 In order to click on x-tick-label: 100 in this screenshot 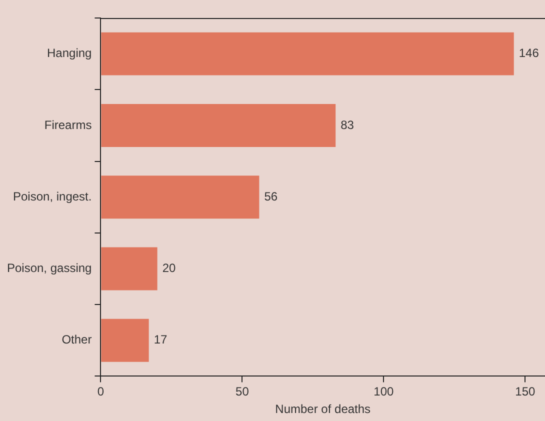, I will do `click(384, 391)`.